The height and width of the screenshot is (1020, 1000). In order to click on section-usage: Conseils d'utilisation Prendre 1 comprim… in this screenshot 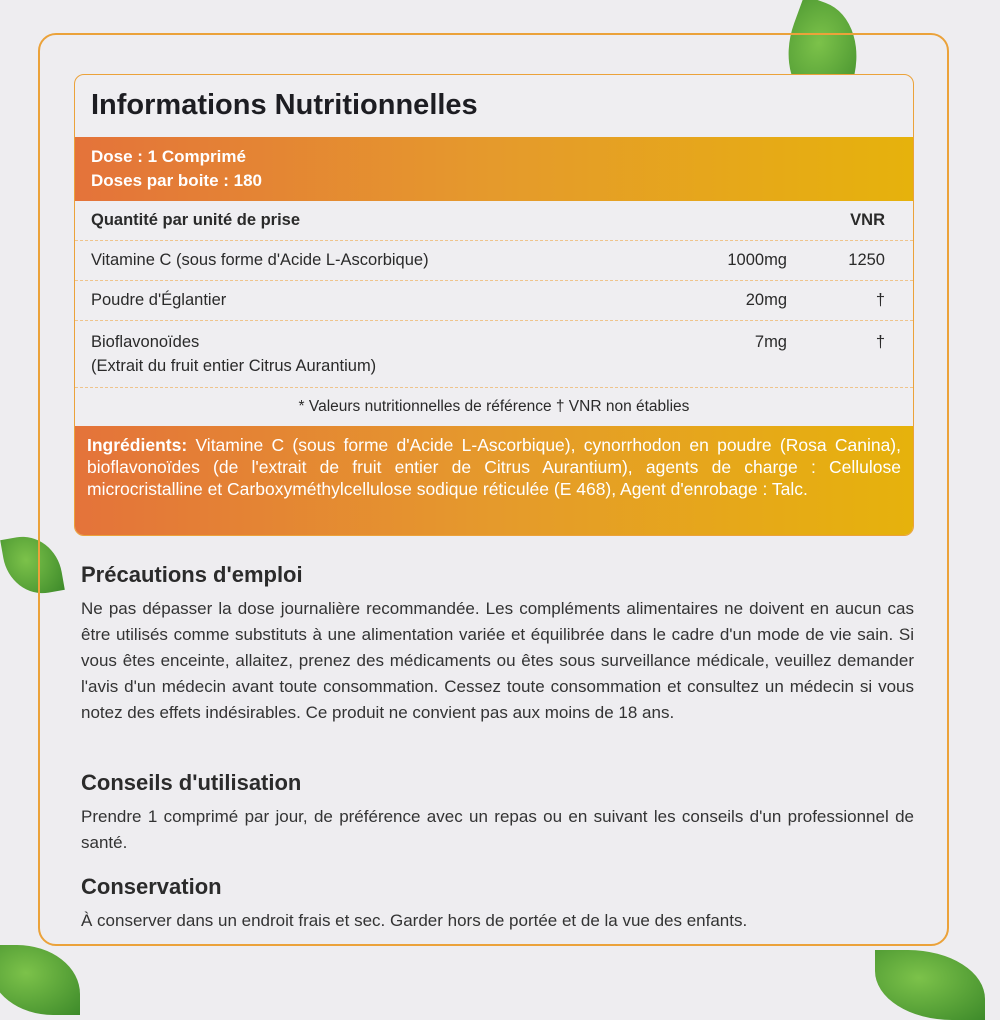, I will do `click(497, 813)`.